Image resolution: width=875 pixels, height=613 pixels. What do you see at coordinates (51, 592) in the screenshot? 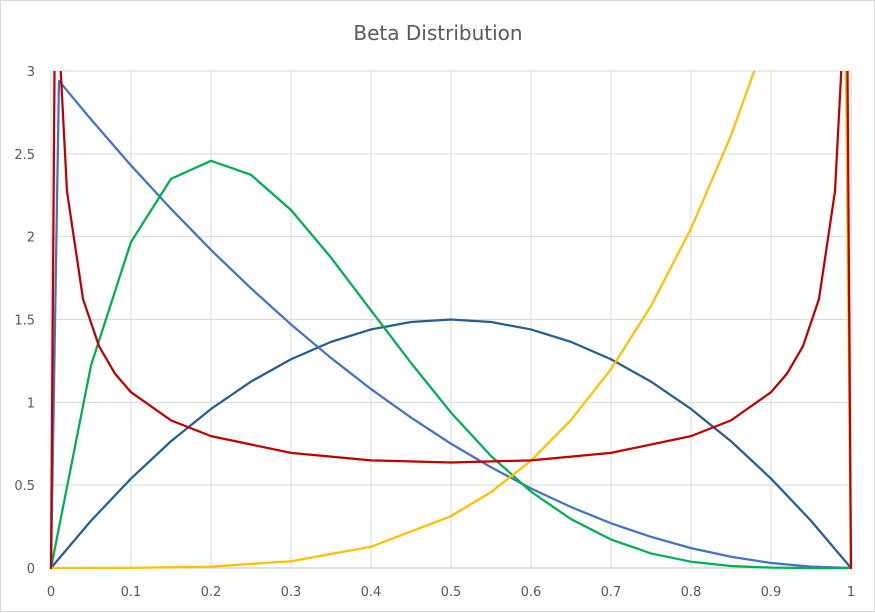
I see `x-tick-label: 0` at bounding box center [51, 592].